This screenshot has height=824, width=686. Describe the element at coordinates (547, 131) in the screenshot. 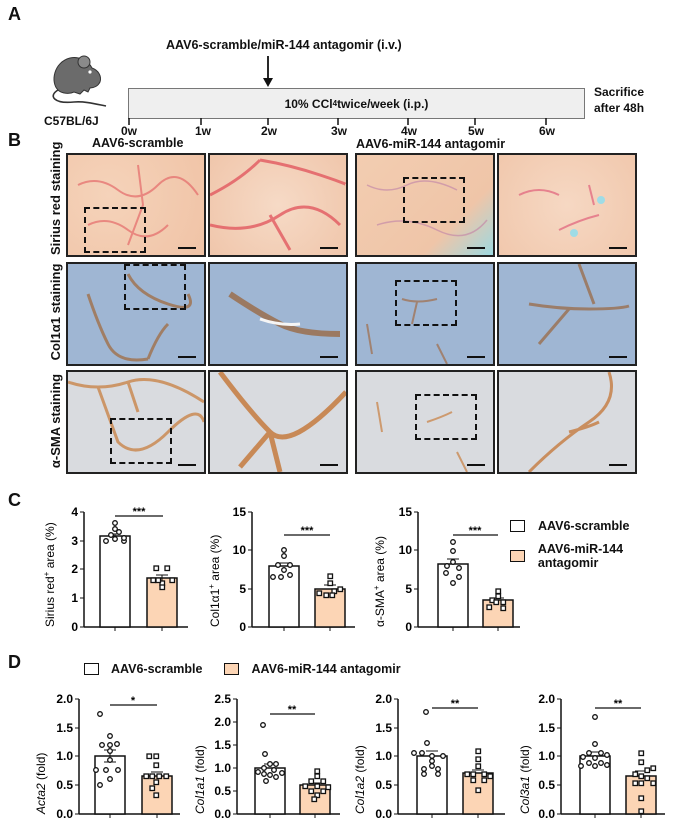

I see `tick-6w: 6w` at that location.